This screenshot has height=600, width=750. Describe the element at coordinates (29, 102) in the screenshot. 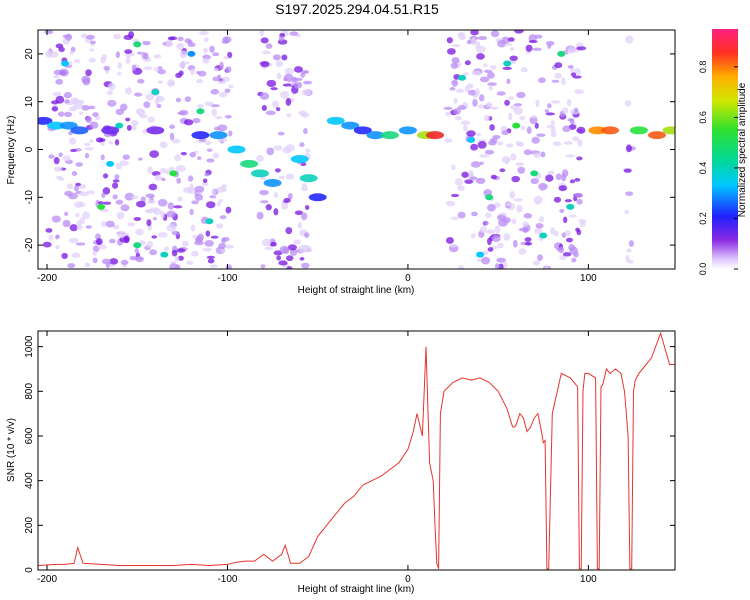

I see `spectrogram-y-tick-label: 10` at that location.